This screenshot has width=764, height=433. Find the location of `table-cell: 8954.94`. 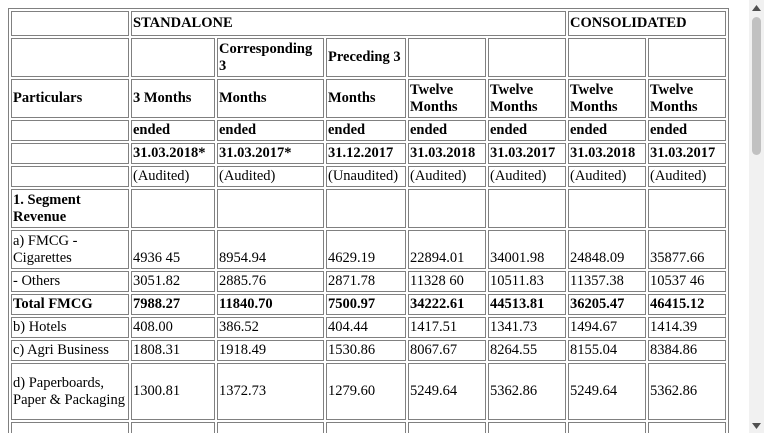

table-cell: 8954.94 is located at coordinates (270, 249).